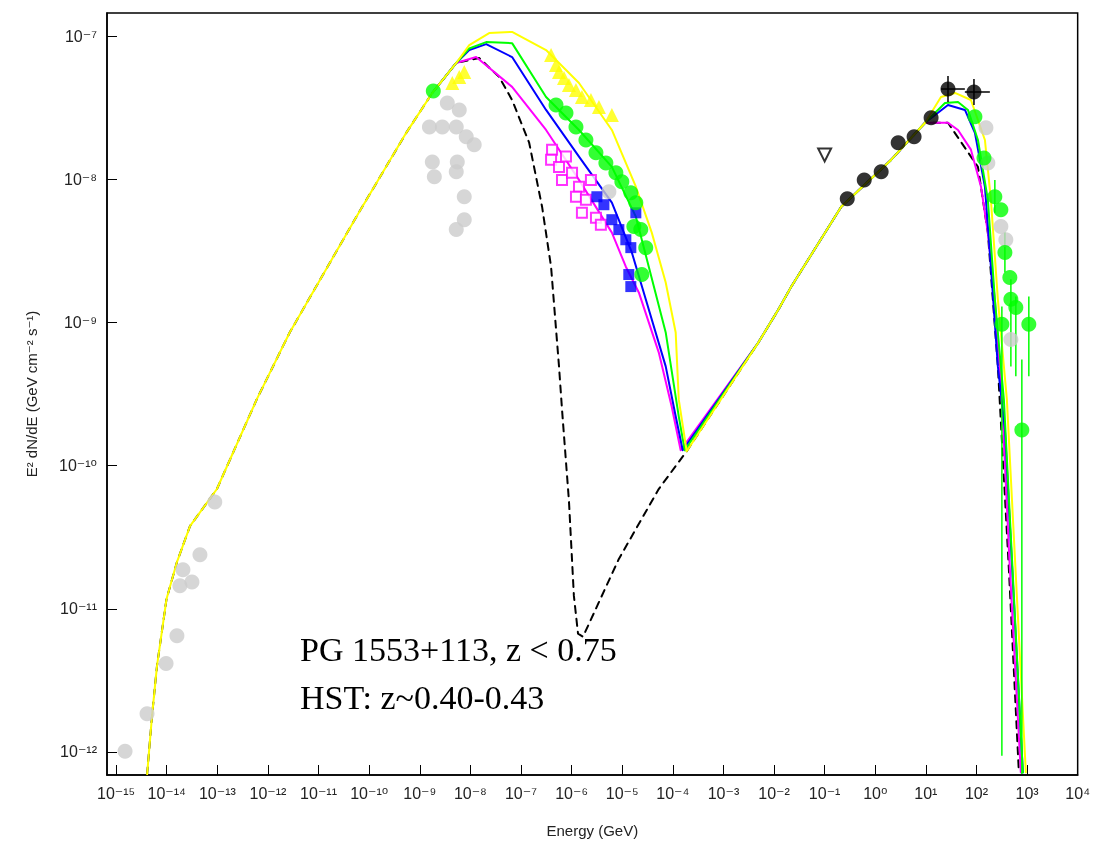 The image size is (1093, 843). What do you see at coordinates (458, 649) in the screenshot?
I see `annotation: PG 1553+113, z < 0.75` at bounding box center [458, 649].